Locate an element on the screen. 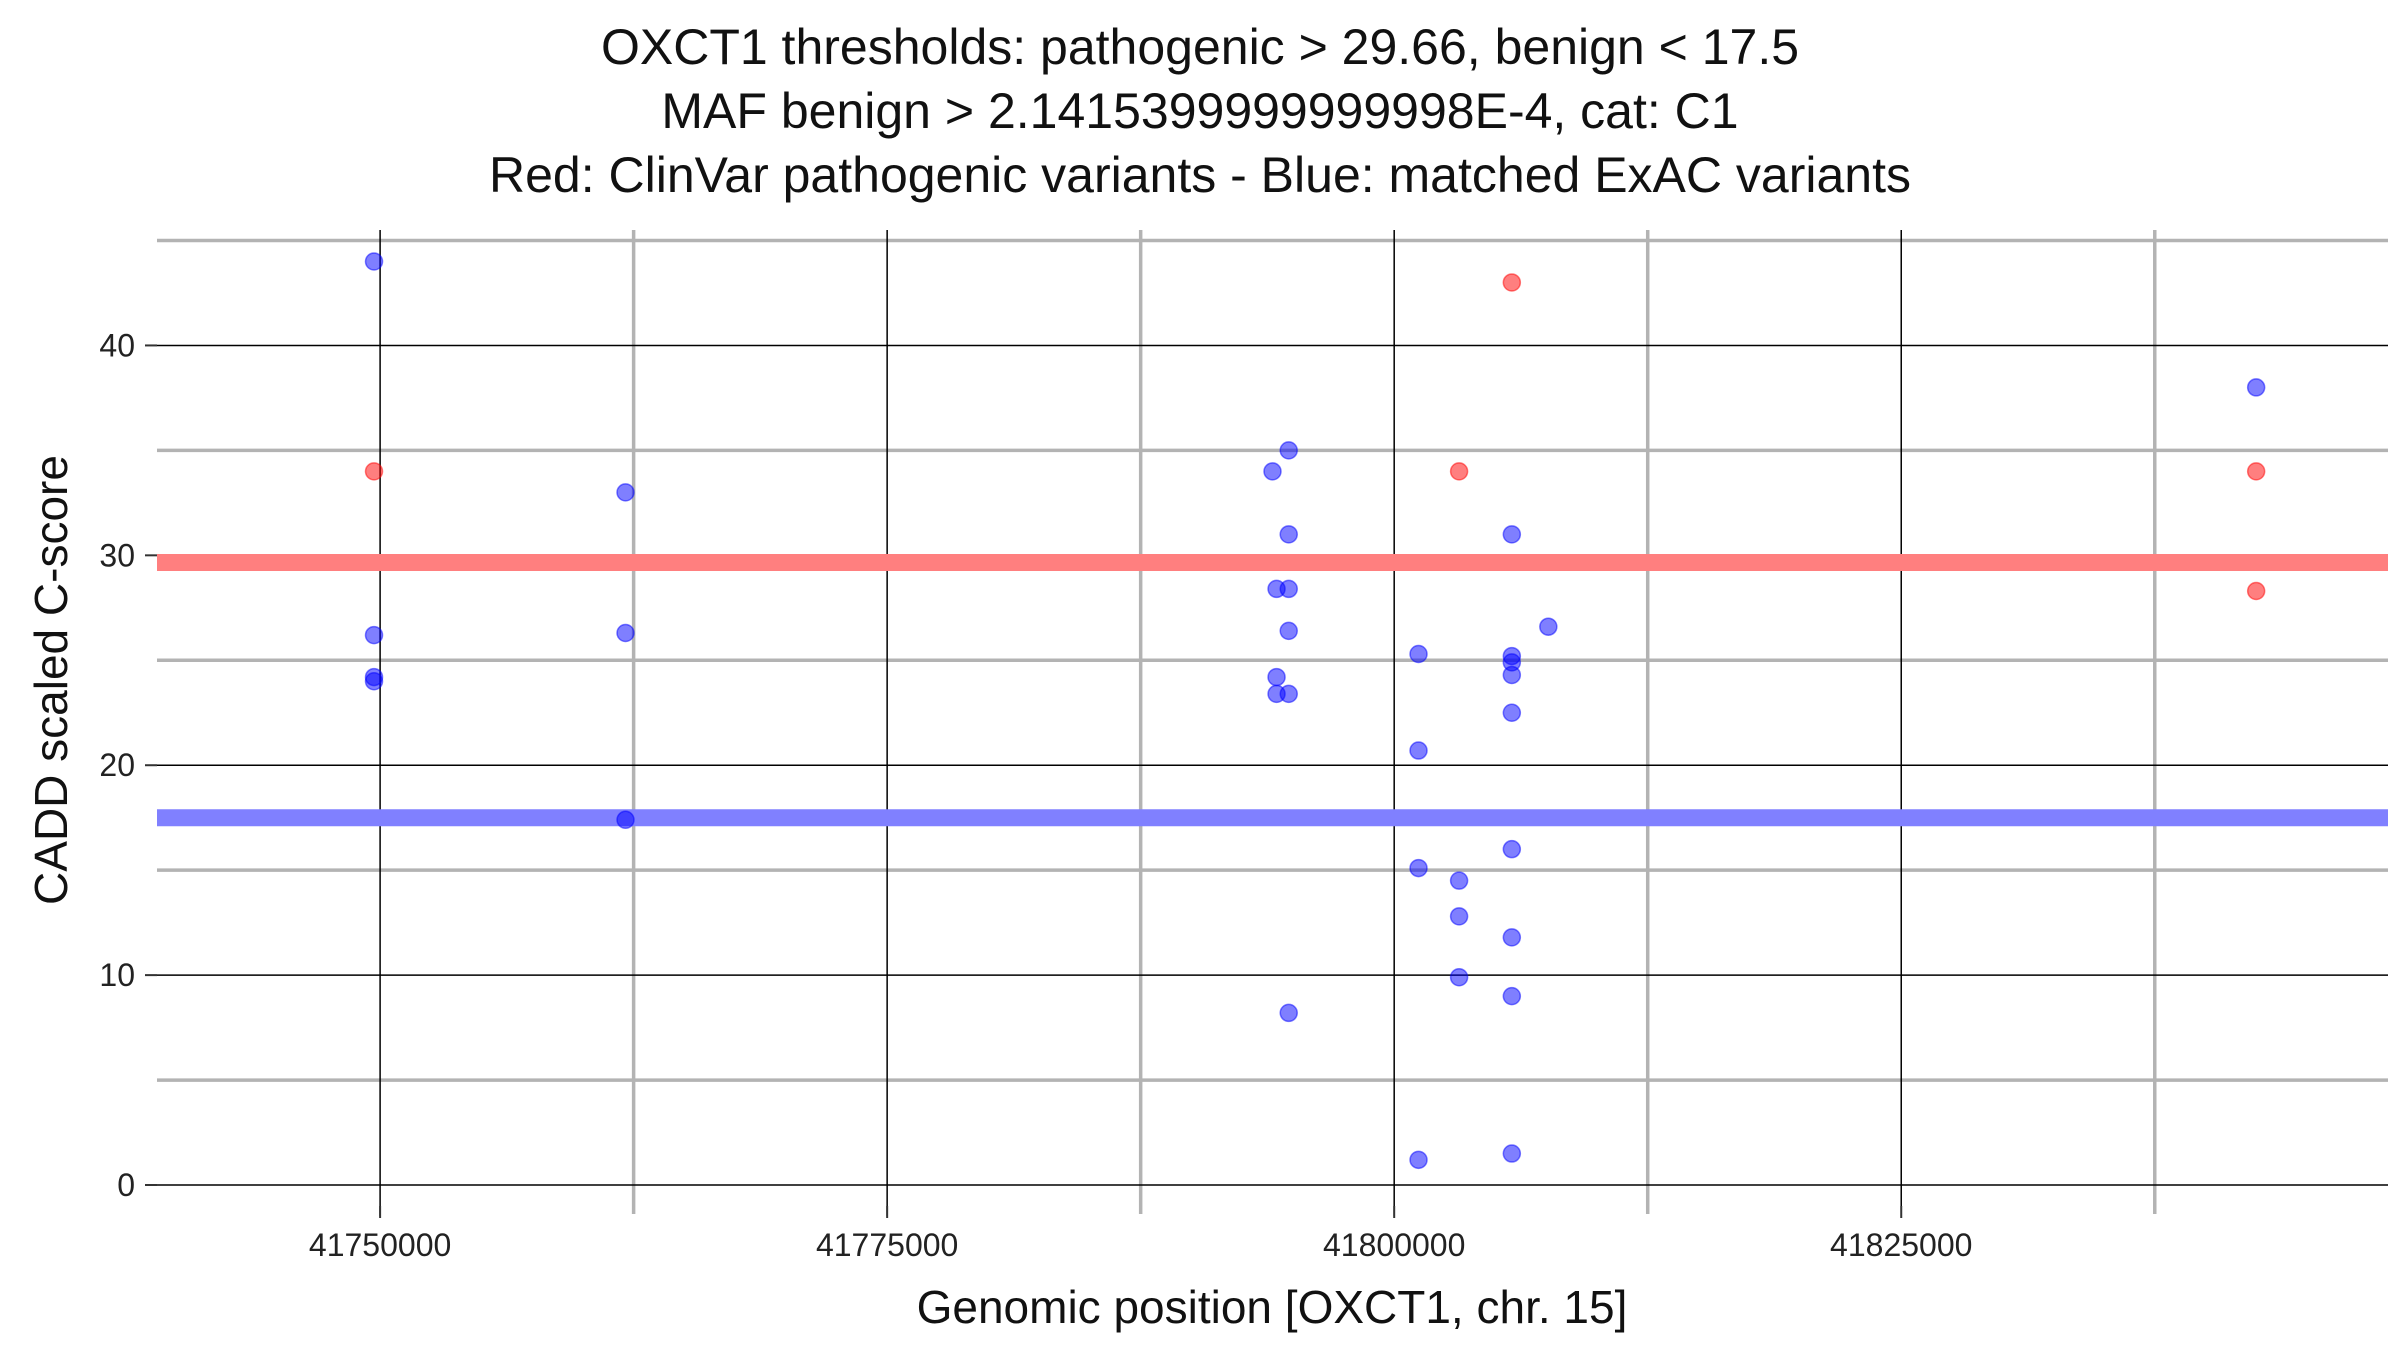  x-tick-label: 41775000 is located at coordinates (887, 1245).